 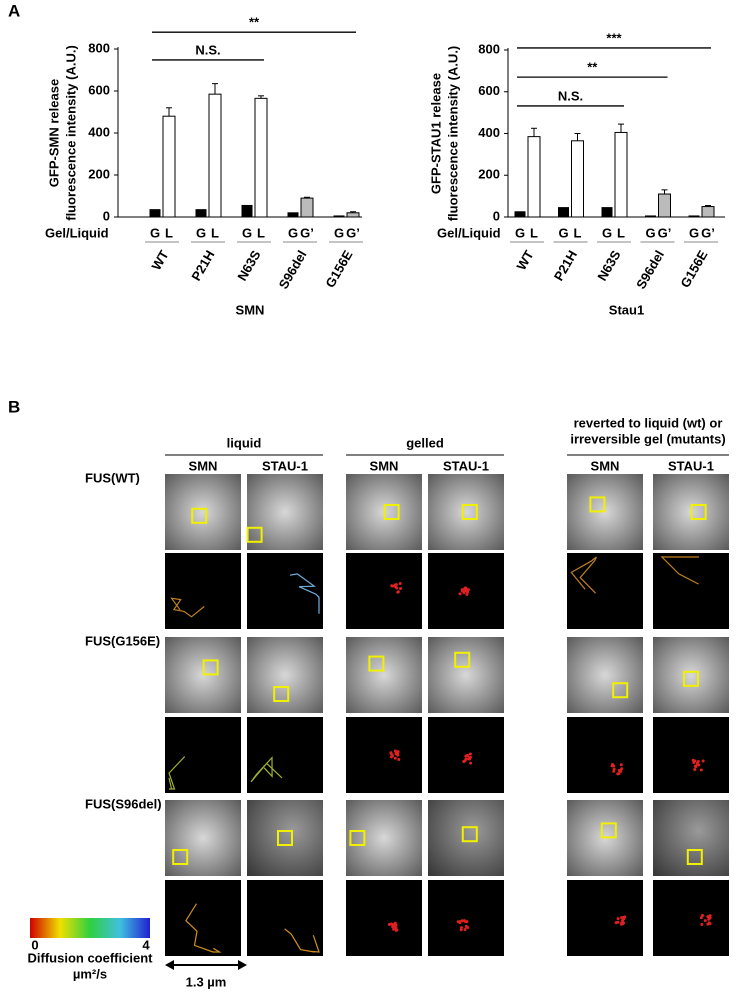 What do you see at coordinates (99, 47) in the screenshot?
I see `y-tick-label: 800` at bounding box center [99, 47].